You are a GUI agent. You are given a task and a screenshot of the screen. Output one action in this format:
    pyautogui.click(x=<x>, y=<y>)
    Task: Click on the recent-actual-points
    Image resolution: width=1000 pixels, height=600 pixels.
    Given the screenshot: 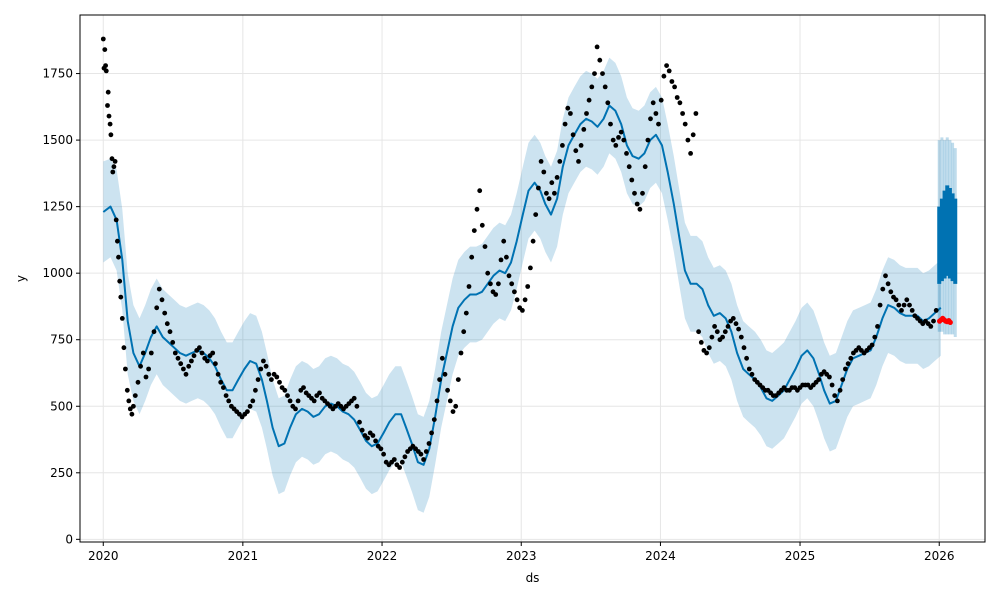 What is the action you would take?
    pyautogui.click(x=945, y=320)
    